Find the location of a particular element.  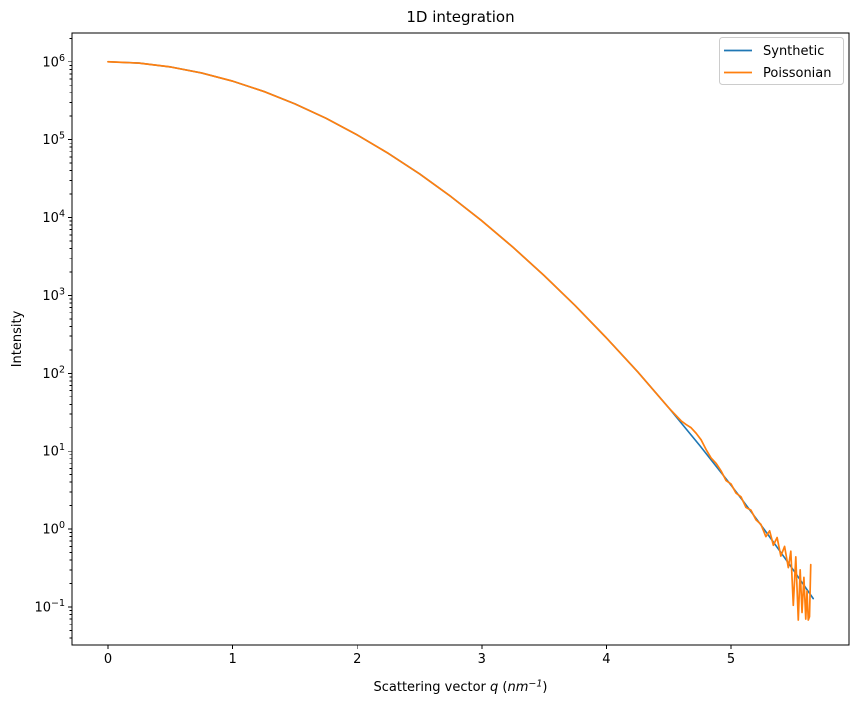

x-tick-label: 4 is located at coordinates (606, 659).